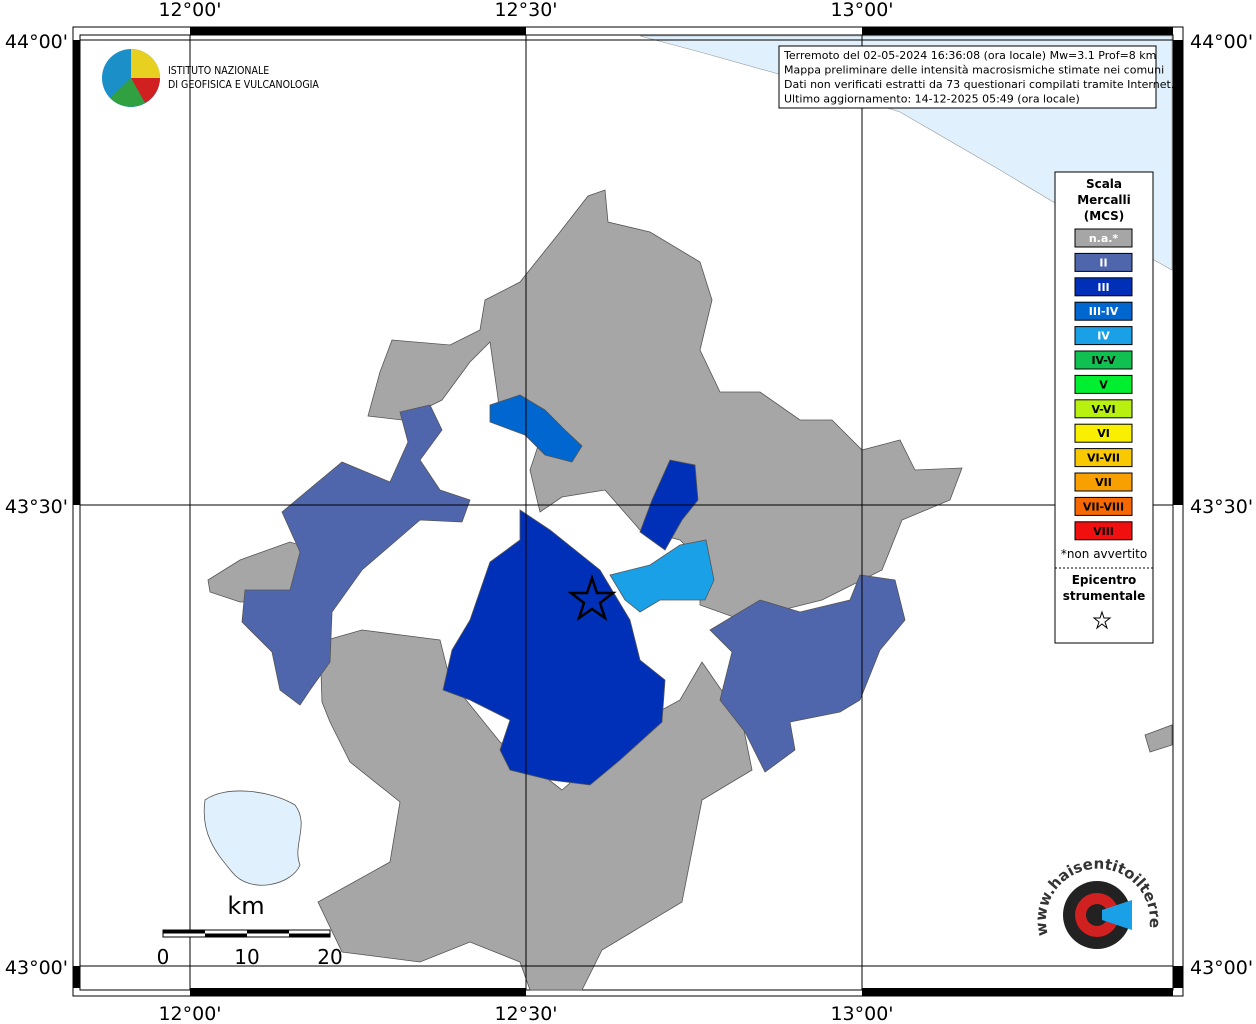 Image resolution: width=1256 pixels, height=1024 pixels. I want to click on scale-unit: km, so click(245, 906).